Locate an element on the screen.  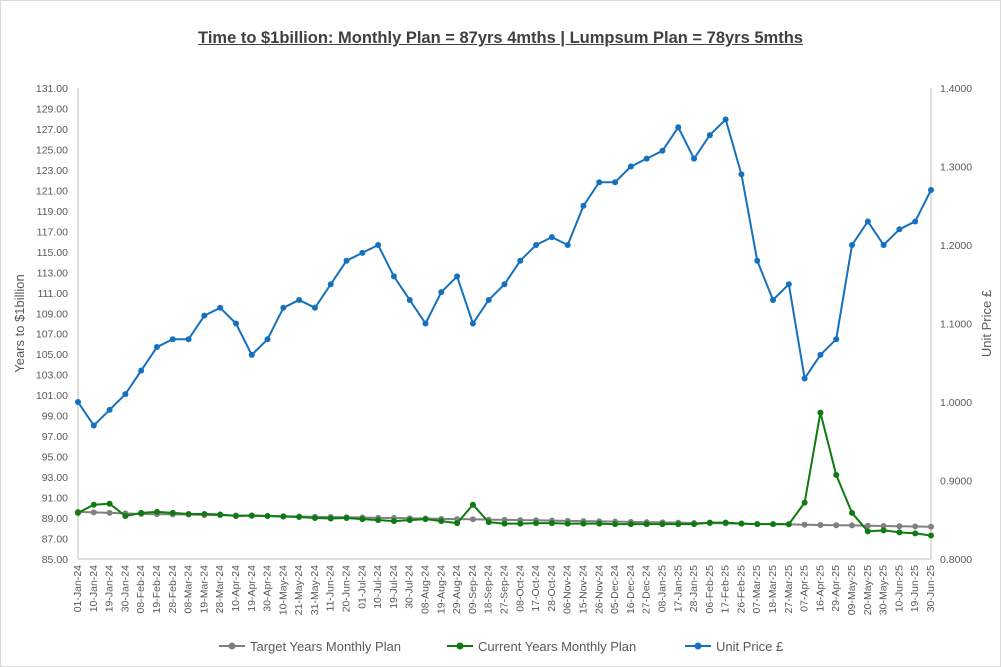
x-tick-label: 27-Mar-25 is located at coordinates (789, 589).